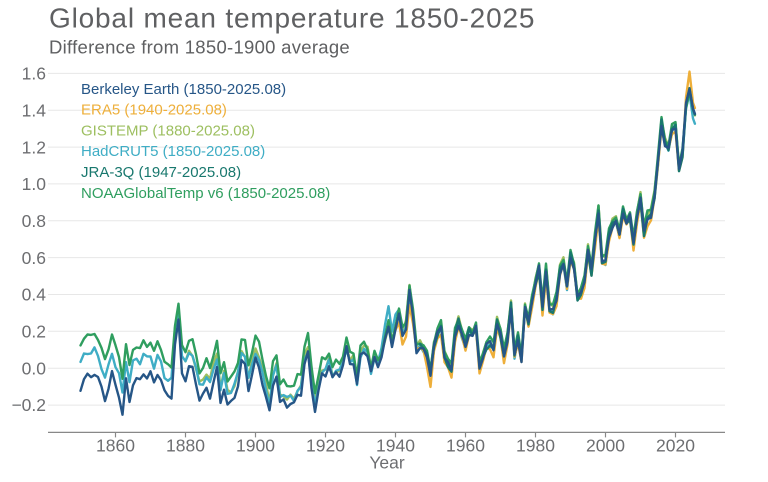 This screenshot has width=768, height=482. What do you see at coordinates (465, 445) in the screenshot?
I see `svg-text: 1960` at bounding box center [465, 445].